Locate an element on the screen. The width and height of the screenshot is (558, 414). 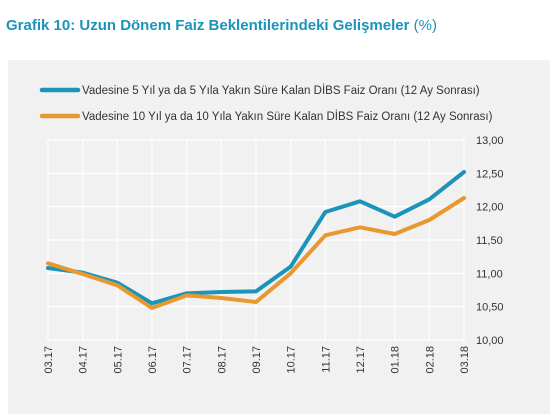
x-tick-label: 09.17 is located at coordinates (257, 360).